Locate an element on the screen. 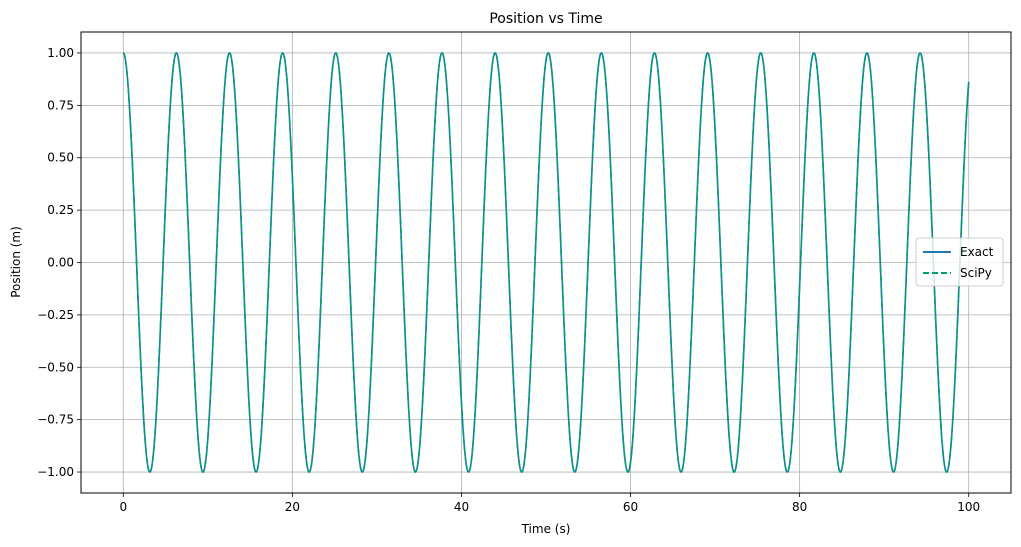 This screenshot has height=547, width=1021. y-tick-label: −0.25 is located at coordinates (55, 315).